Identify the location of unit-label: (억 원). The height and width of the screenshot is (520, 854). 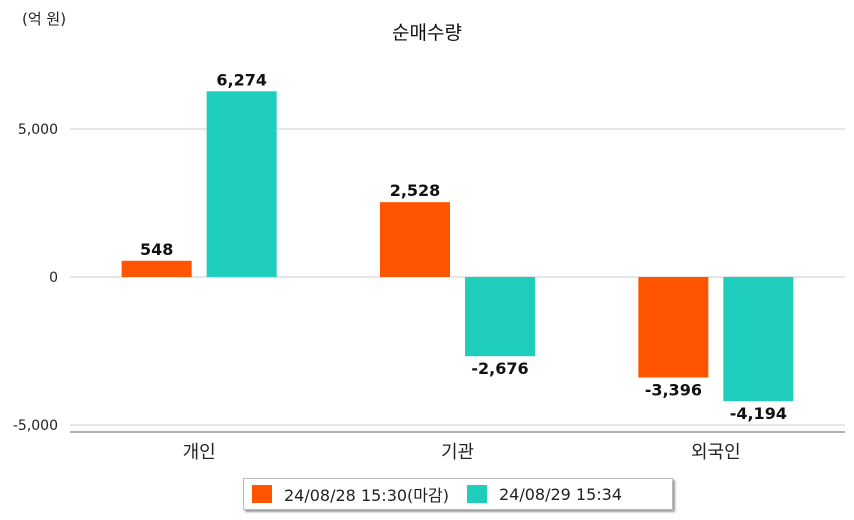
(44, 19).